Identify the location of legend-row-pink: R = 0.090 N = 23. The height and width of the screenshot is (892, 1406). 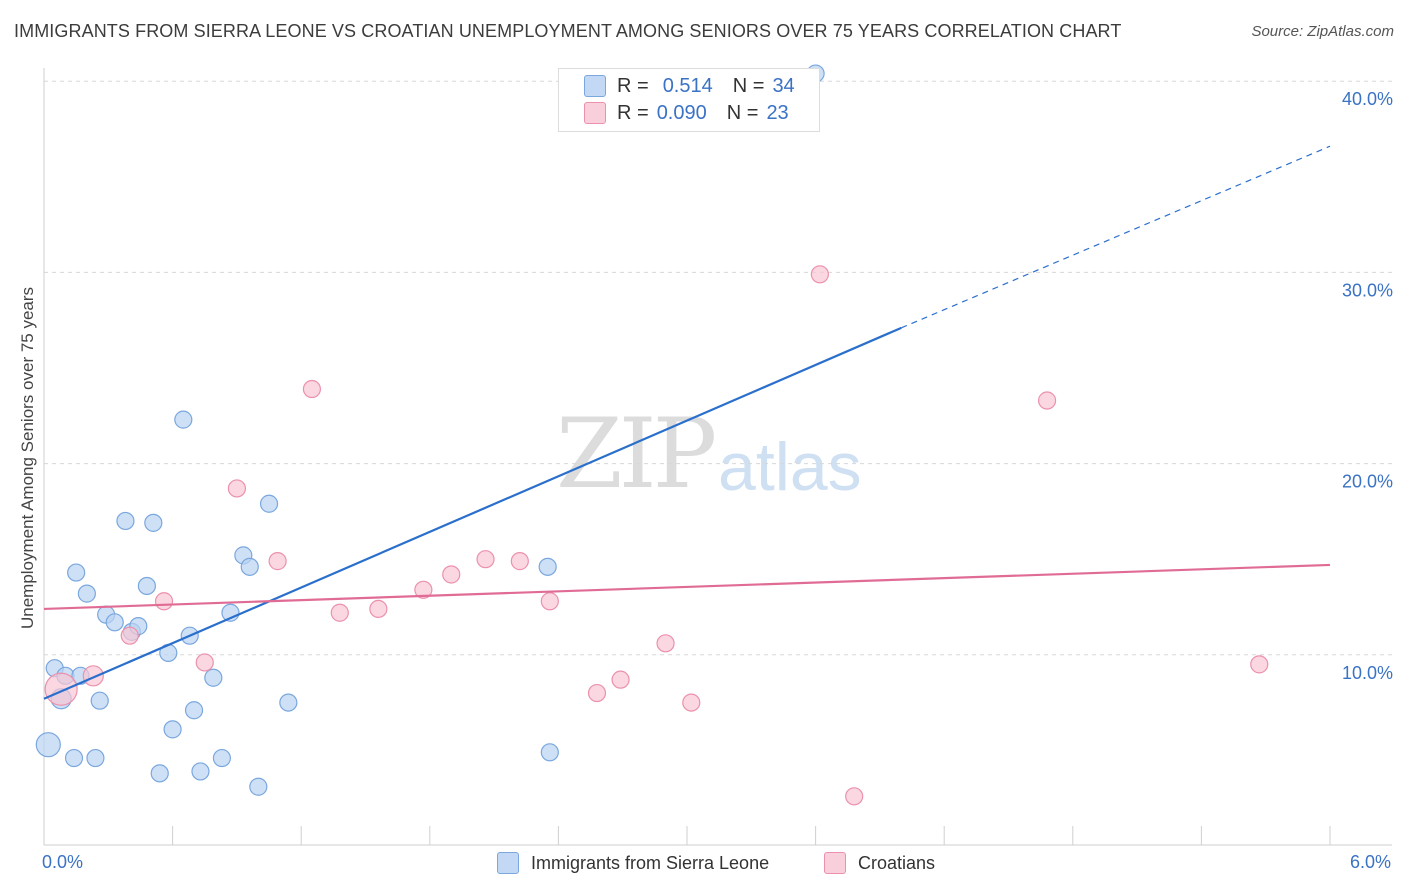
(686, 113).